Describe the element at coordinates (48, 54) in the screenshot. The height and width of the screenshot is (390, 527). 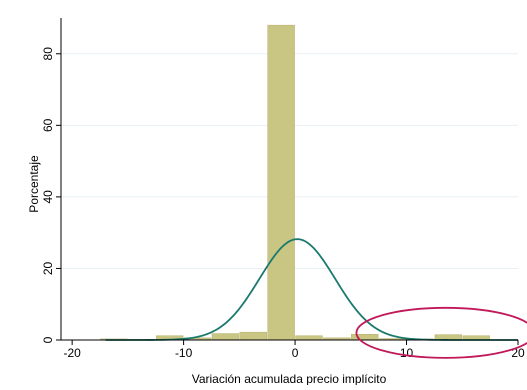
I see `y-tick-label: 80` at that location.